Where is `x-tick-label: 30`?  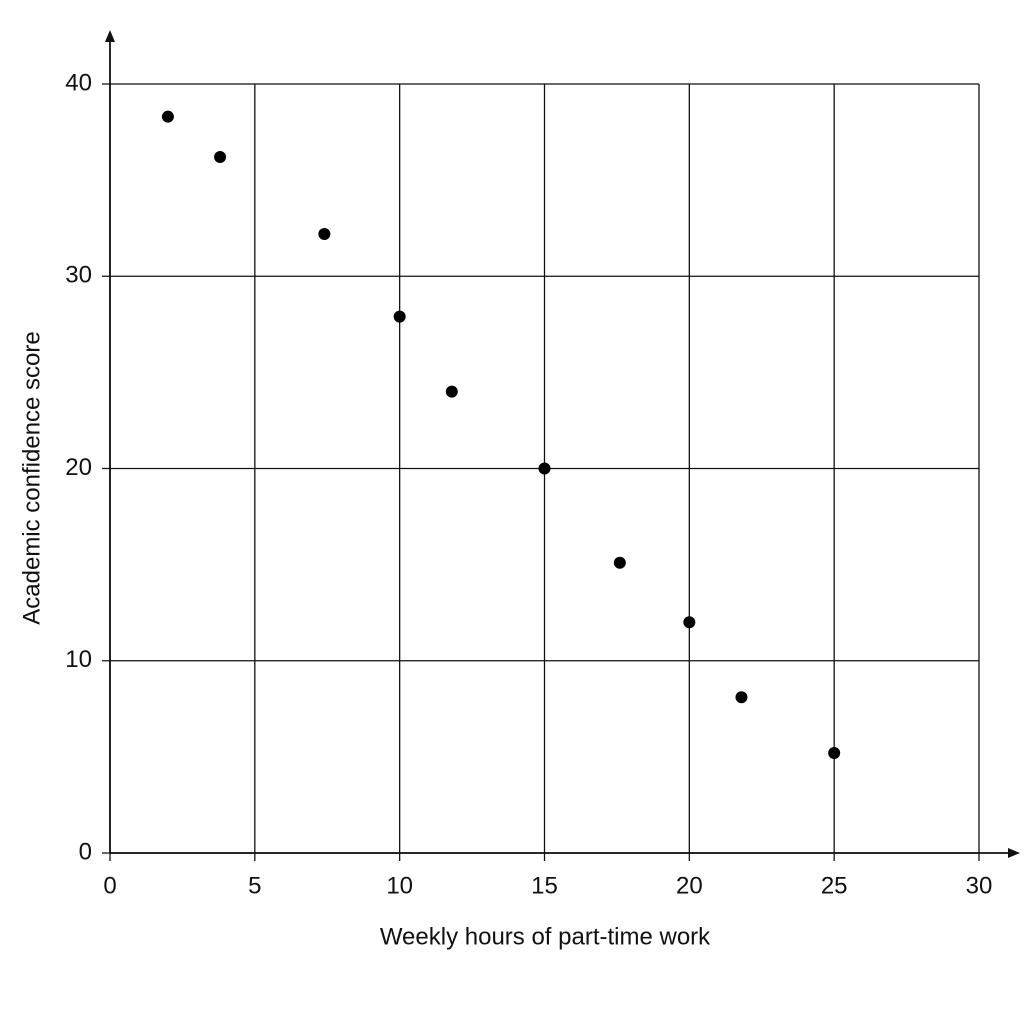 x-tick-label: 30 is located at coordinates (979, 885).